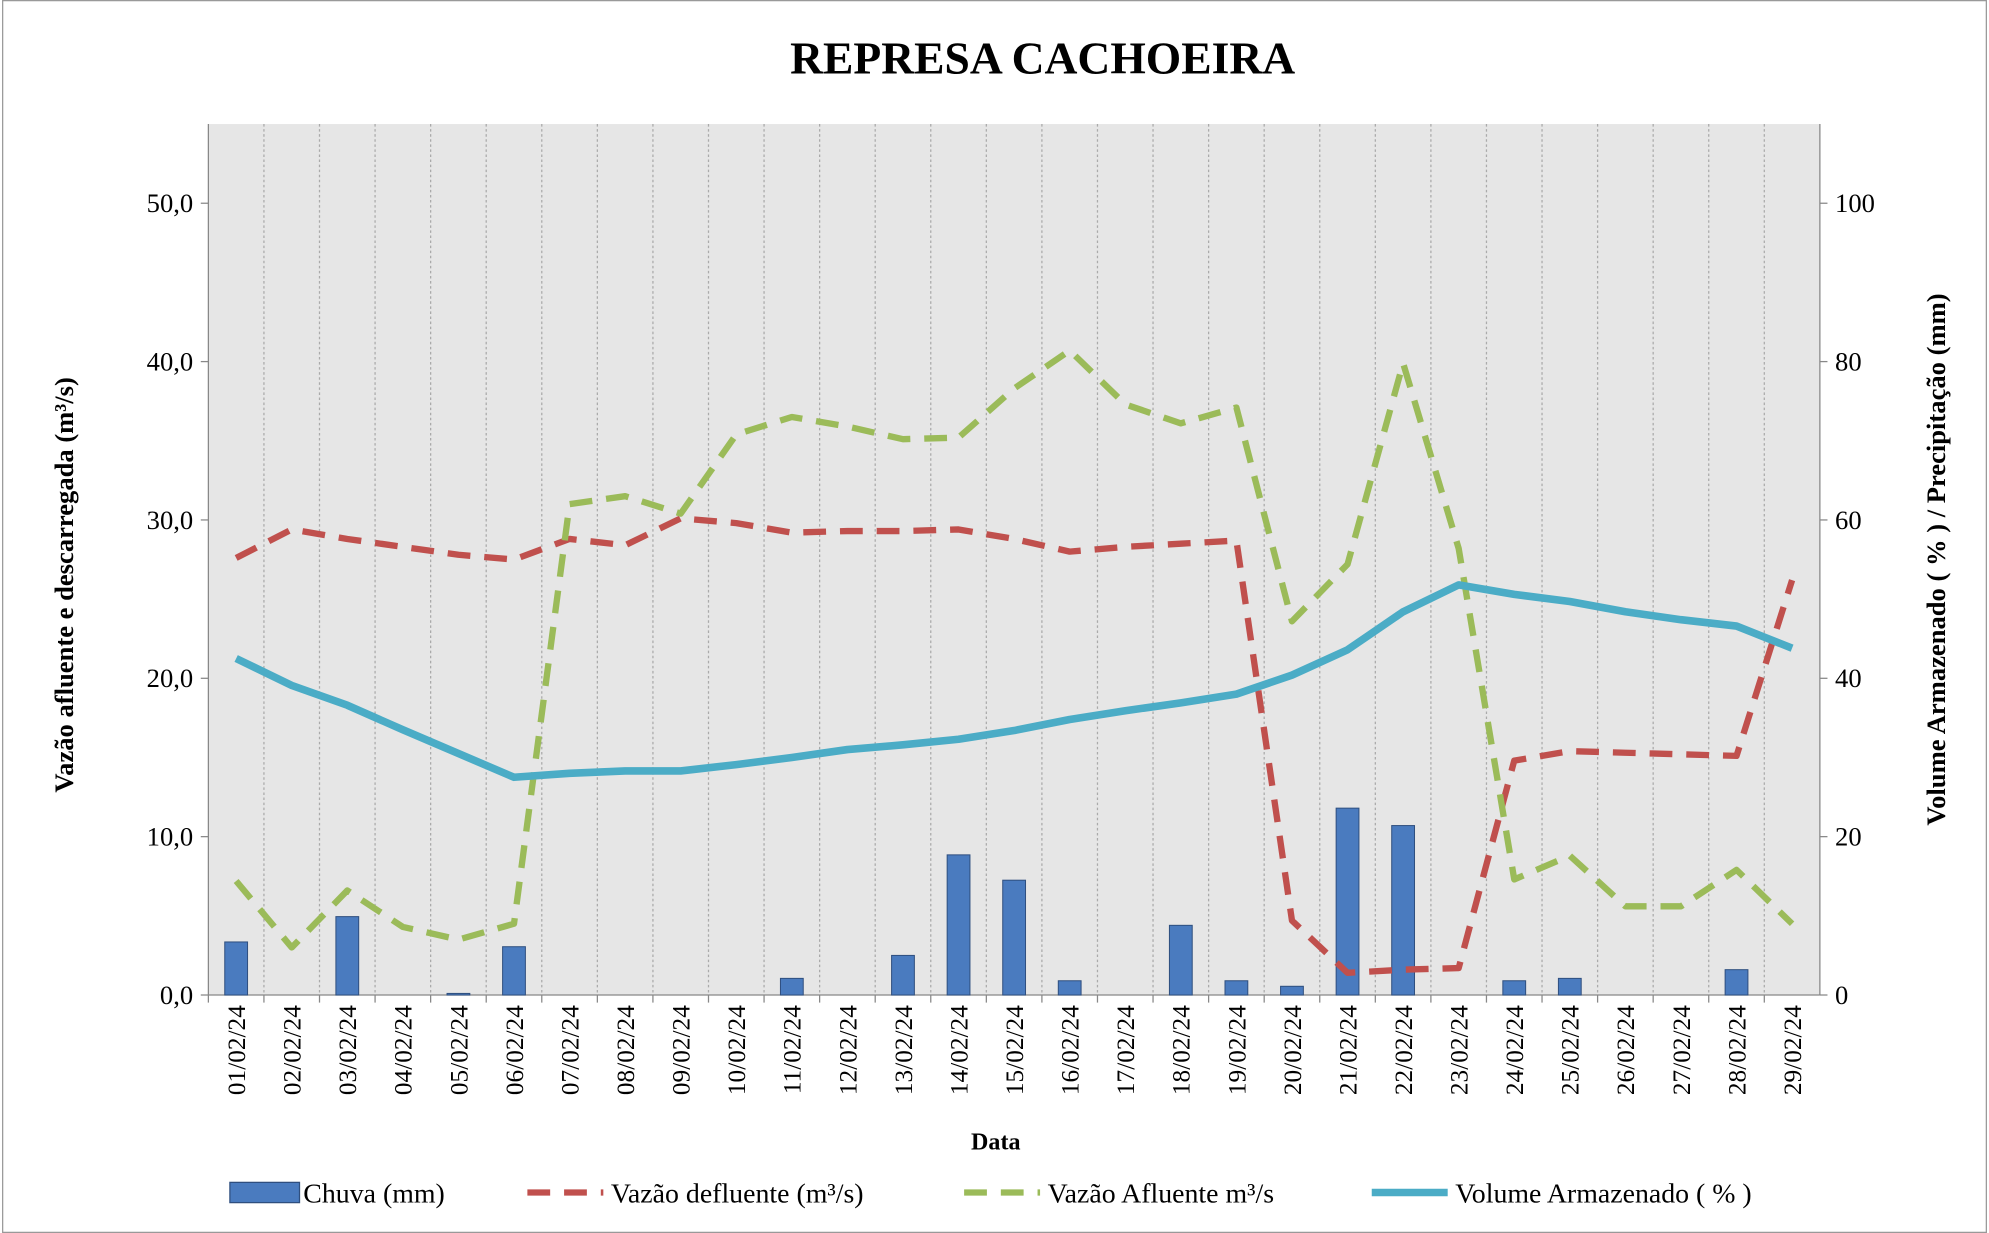 The image size is (1989, 1233). I want to click on x-tick-label: 02/02/24, so click(293, 1050).